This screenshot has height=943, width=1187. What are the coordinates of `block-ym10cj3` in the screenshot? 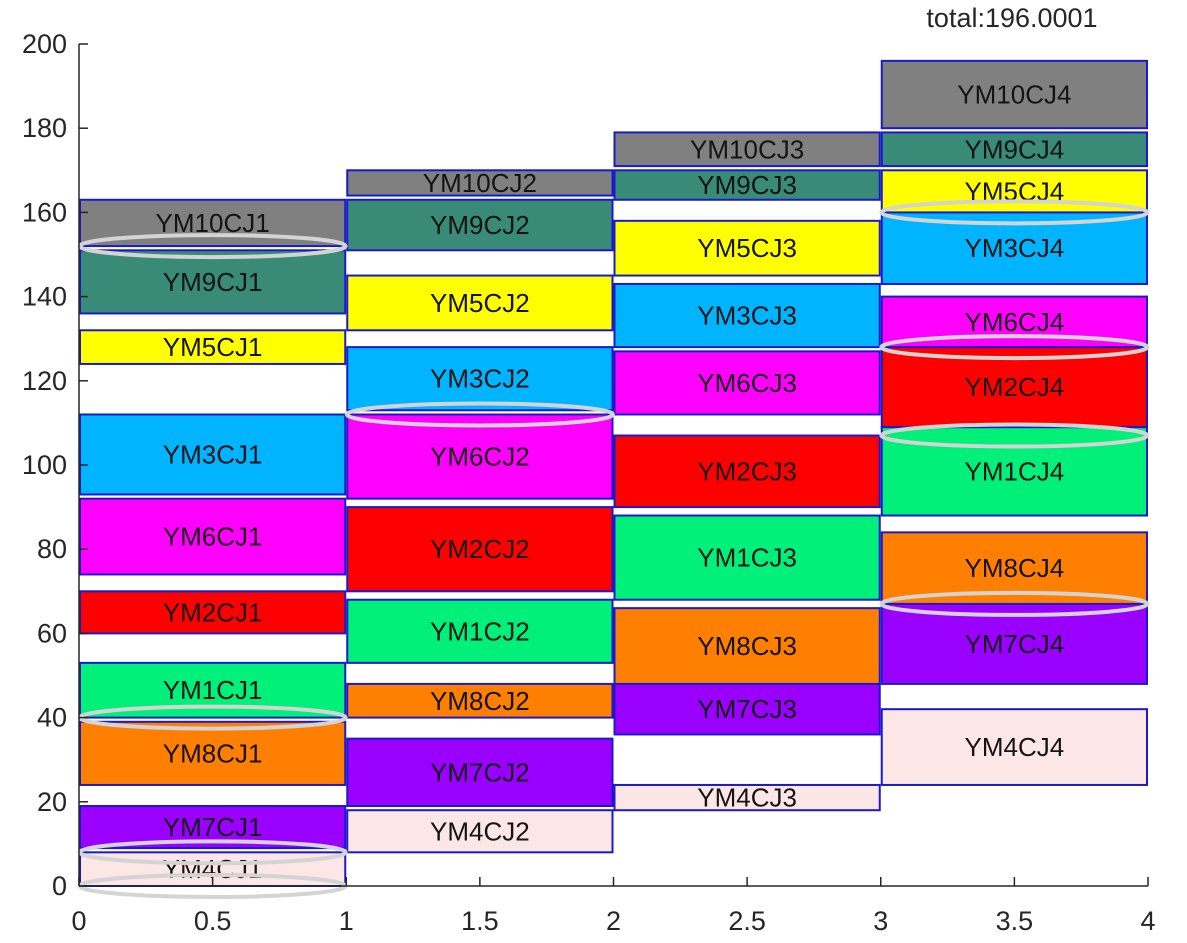 It's located at (747, 149).